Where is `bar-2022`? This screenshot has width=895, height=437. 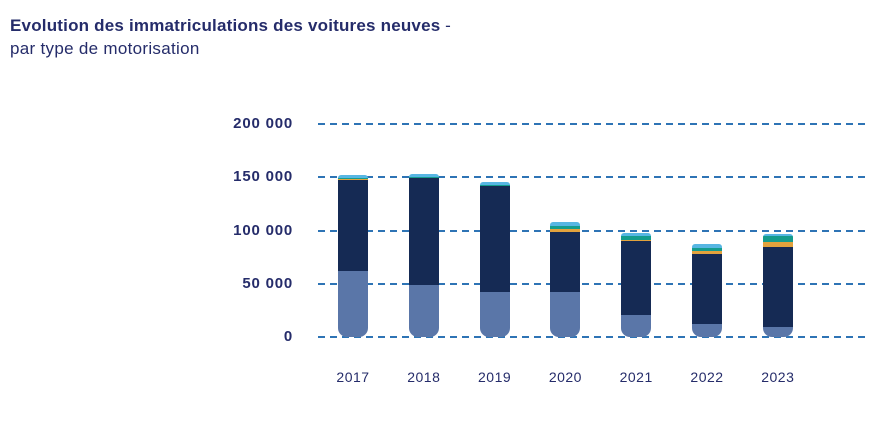
bar-2022 is located at coordinates (707, 290).